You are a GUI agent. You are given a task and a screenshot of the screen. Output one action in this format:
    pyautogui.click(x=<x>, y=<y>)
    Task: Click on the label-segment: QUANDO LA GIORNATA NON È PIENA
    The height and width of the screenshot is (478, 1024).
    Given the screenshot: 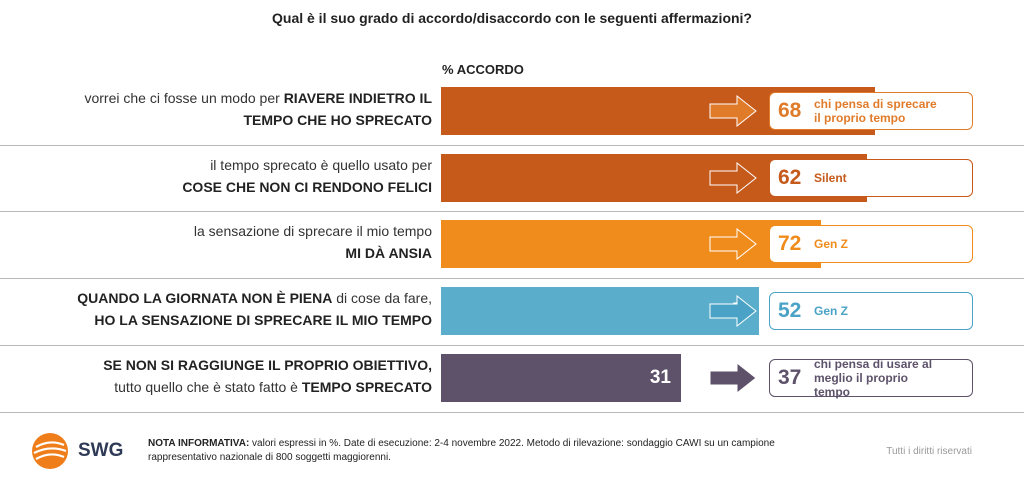 What is the action you would take?
    pyautogui.click(x=205, y=298)
    